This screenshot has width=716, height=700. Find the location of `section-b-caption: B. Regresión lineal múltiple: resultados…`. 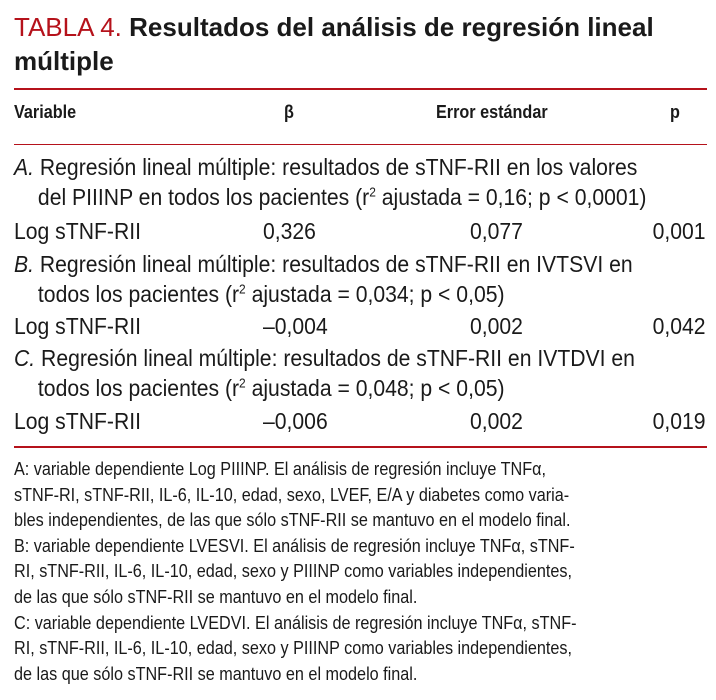

section-b-caption: B. Regresión lineal múltiple: resultados… is located at coordinates (360, 279).